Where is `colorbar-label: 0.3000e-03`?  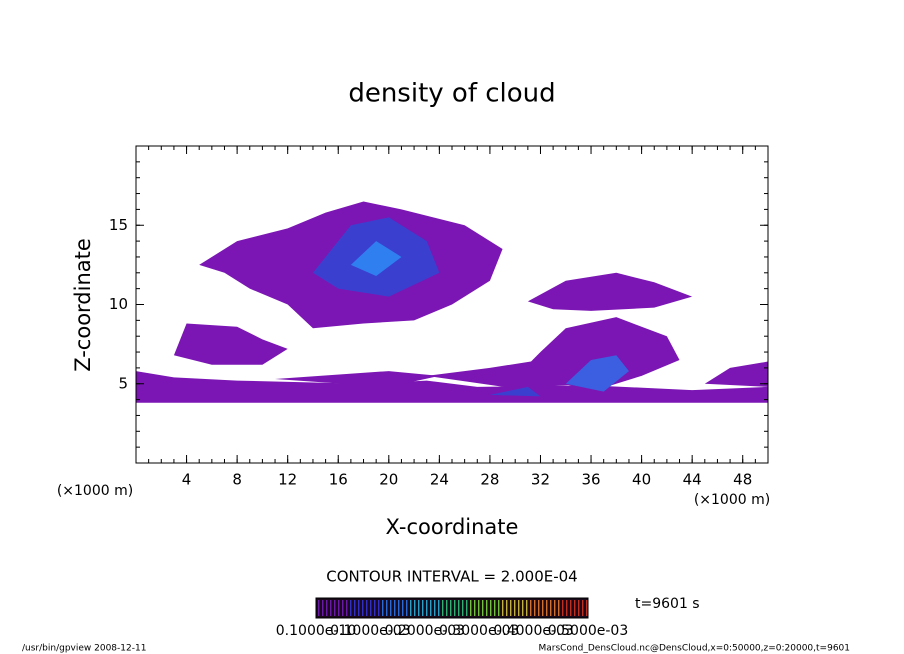
colorbar-label: 0.3000e-03 is located at coordinates (479, 631).